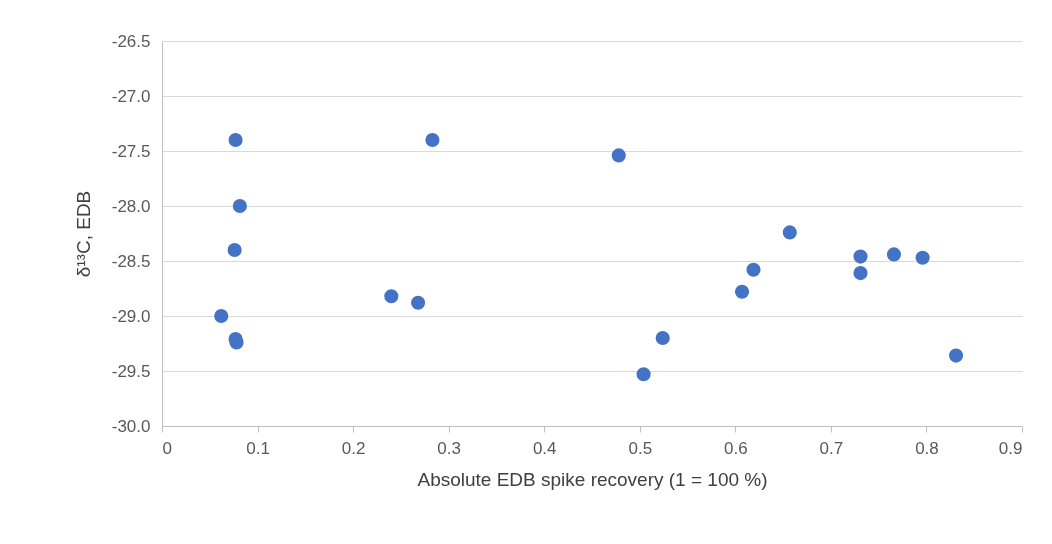 Image resolution: width=1052 pixels, height=544 pixels. Describe the element at coordinates (131, 41) in the screenshot. I see `y-tick-label: -26.5` at that location.